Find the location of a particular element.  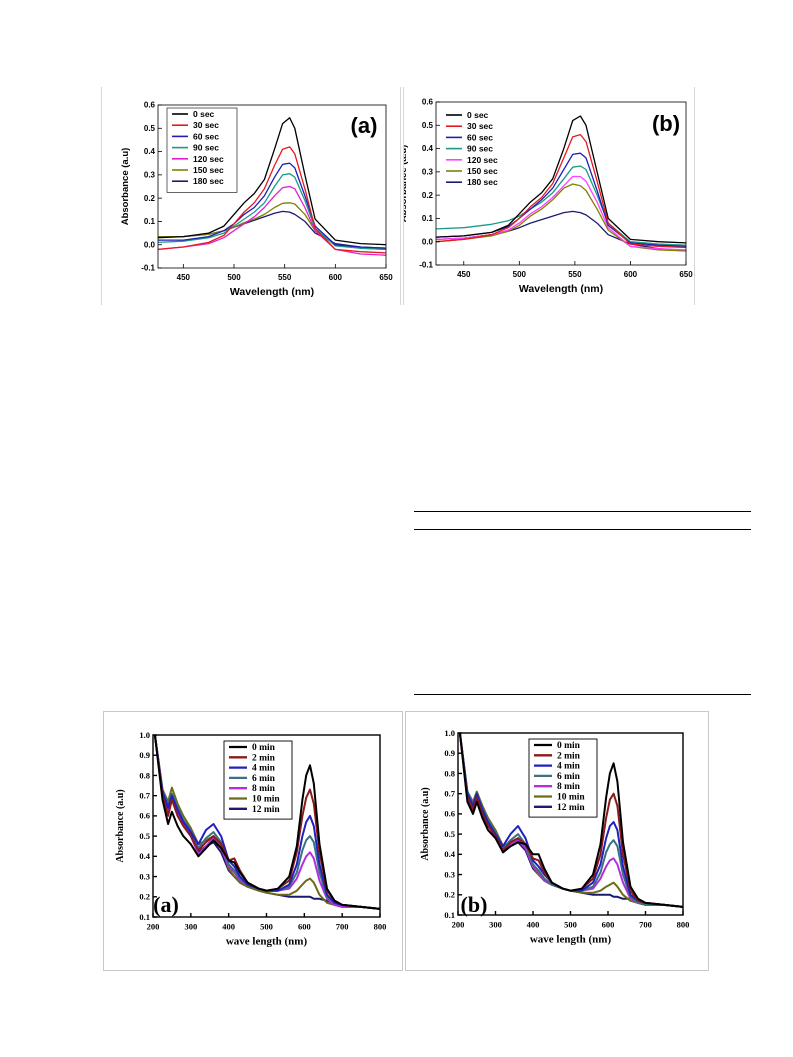

table-top-rule is located at coordinates (582, 511).